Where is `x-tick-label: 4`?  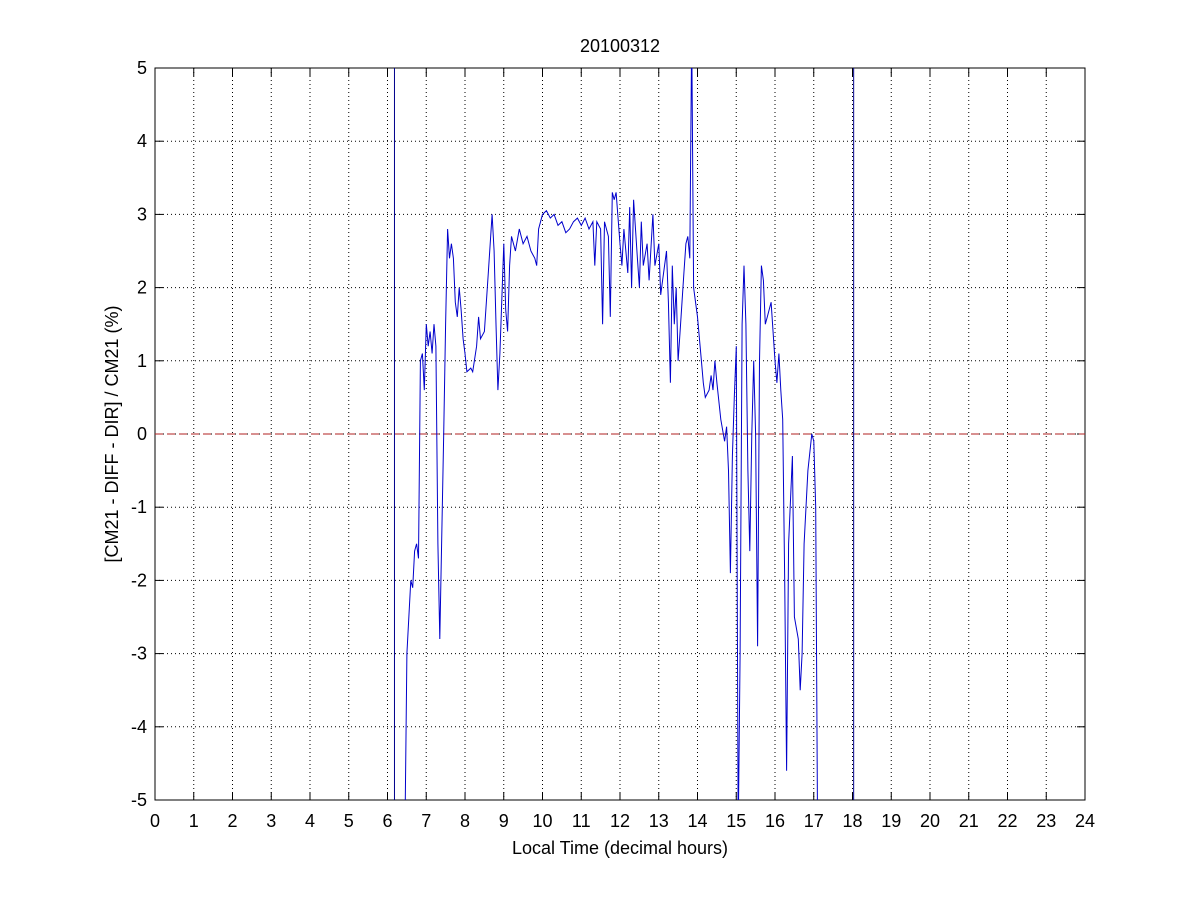
x-tick-label: 4 is located at coordinates (310, 821).